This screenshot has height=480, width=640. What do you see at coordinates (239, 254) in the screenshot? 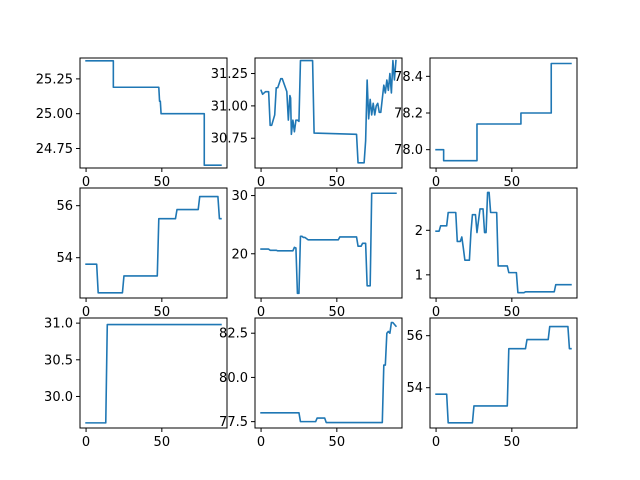
I see `y-tick-label: 20` at bounding box center [239, 254].